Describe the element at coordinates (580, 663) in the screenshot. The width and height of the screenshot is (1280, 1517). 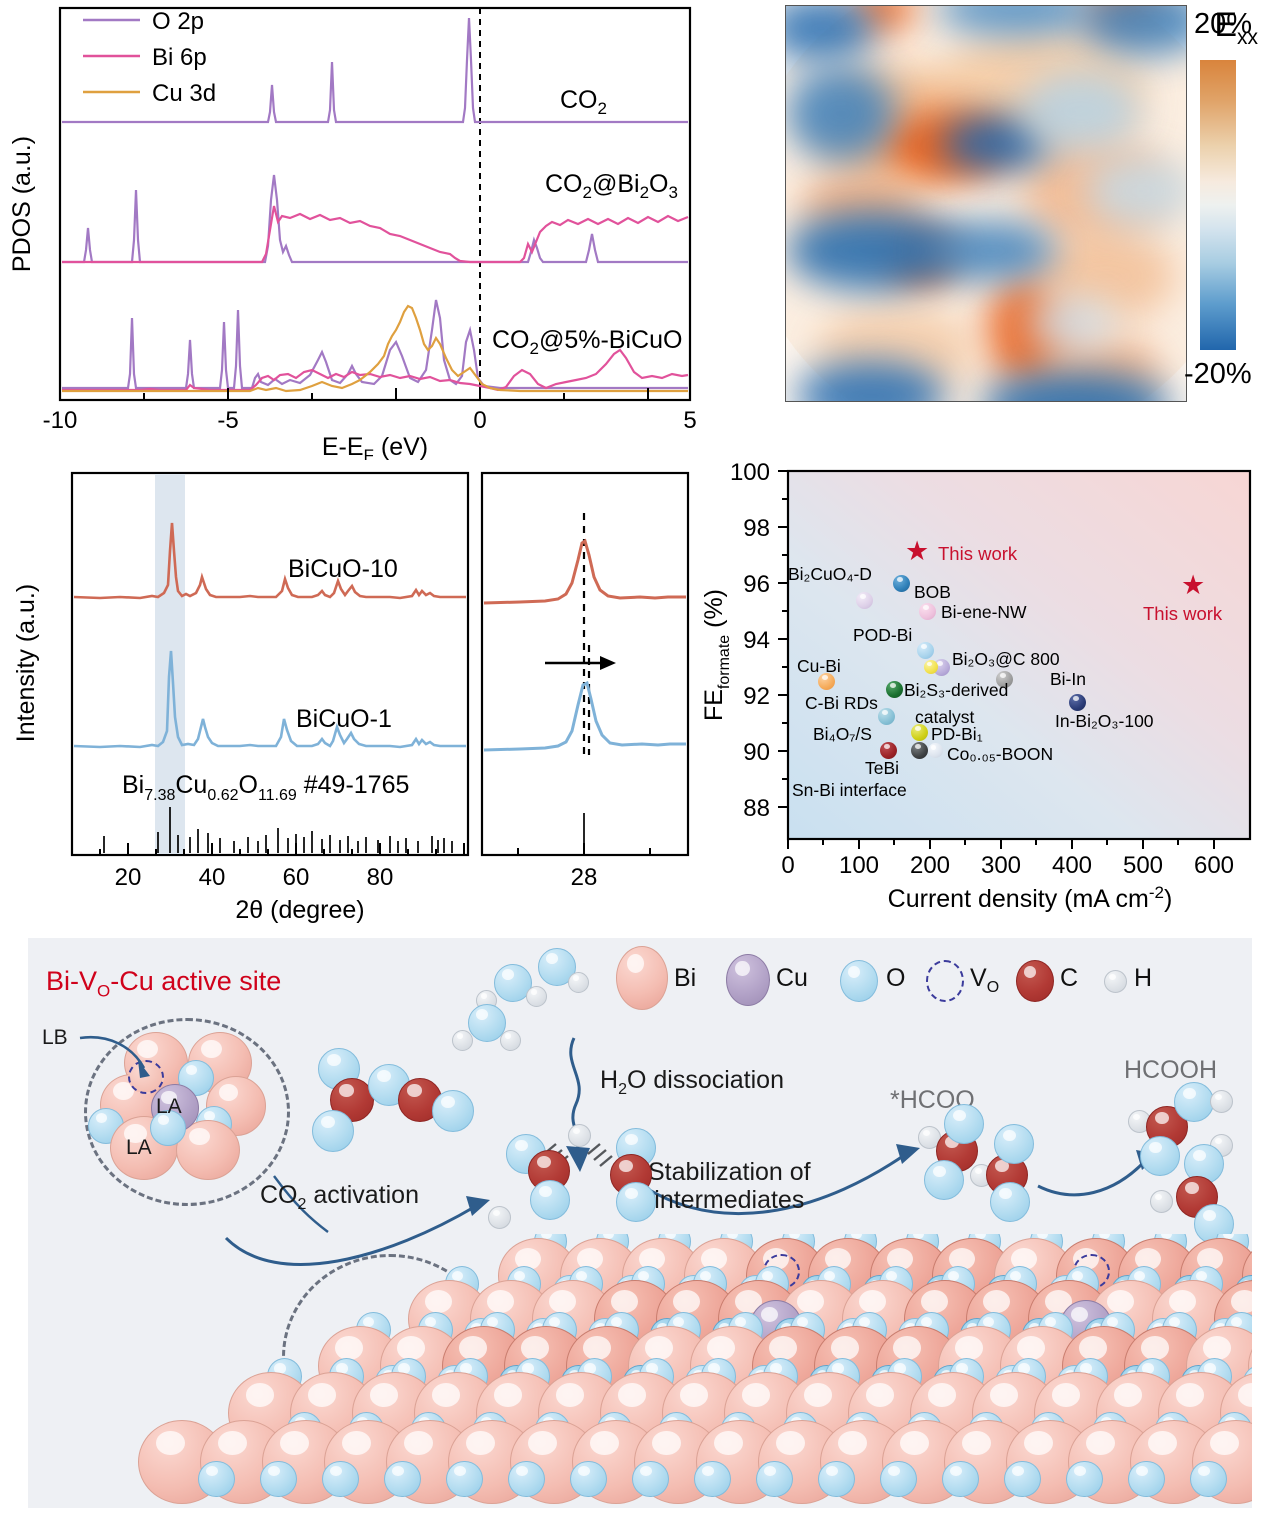
I see `xrd-shift-arrow` at that location.